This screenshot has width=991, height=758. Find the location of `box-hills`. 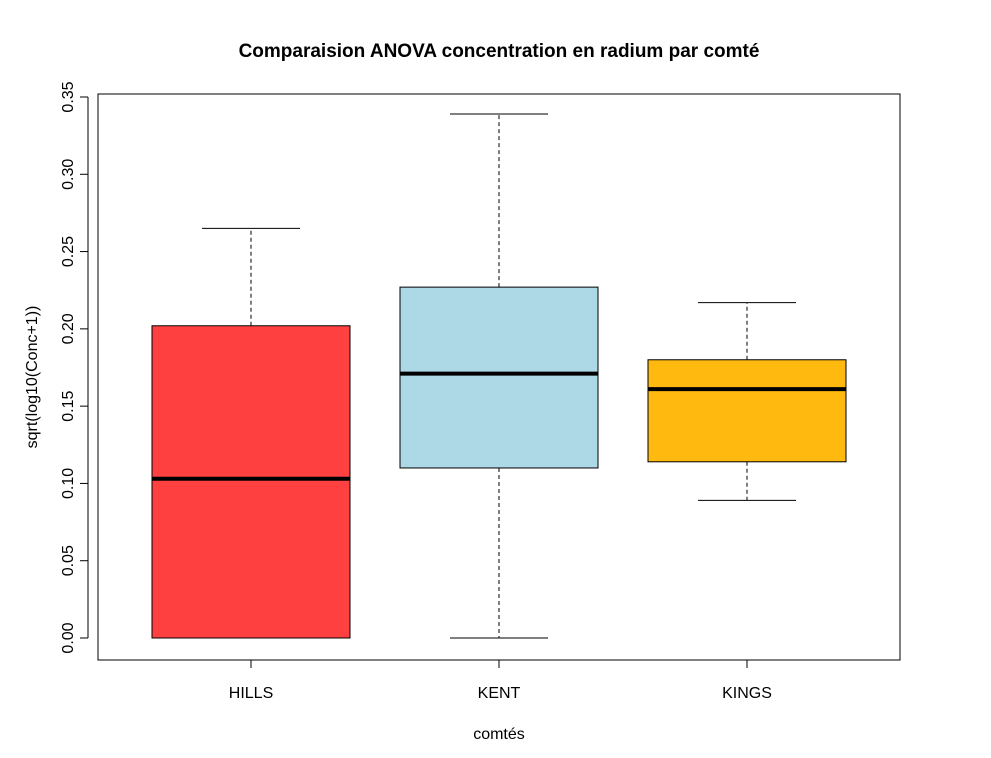

box-hills is located at coordinates (251, 433).